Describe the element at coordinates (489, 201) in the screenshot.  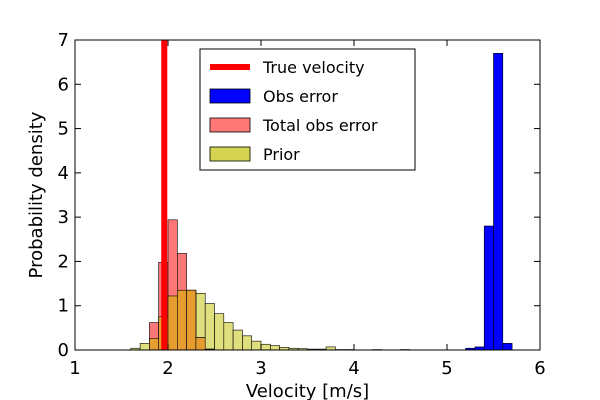
I see `obs-error-bars` at that location.